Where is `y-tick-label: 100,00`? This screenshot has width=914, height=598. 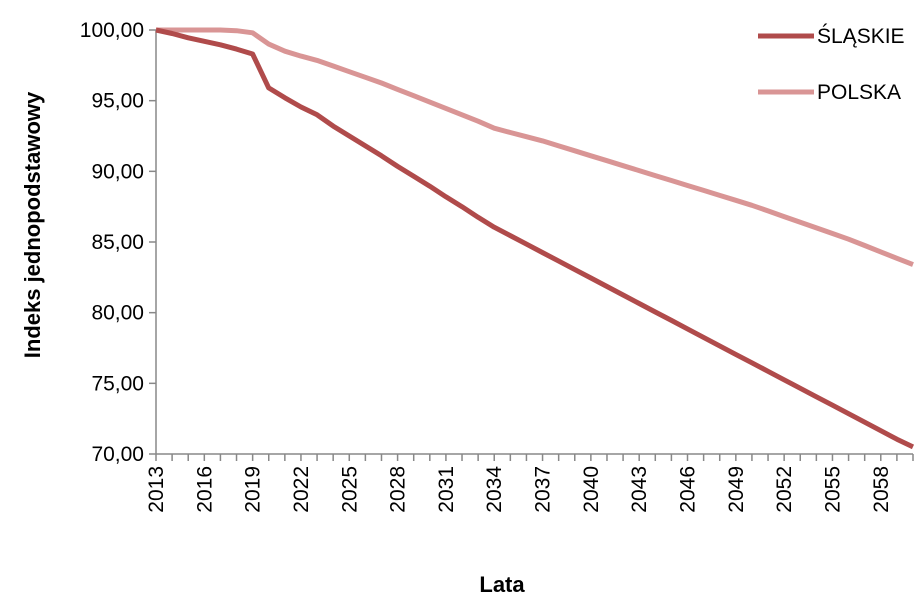 y-tick-label: 100,00 is located at coordinates (112, 30).